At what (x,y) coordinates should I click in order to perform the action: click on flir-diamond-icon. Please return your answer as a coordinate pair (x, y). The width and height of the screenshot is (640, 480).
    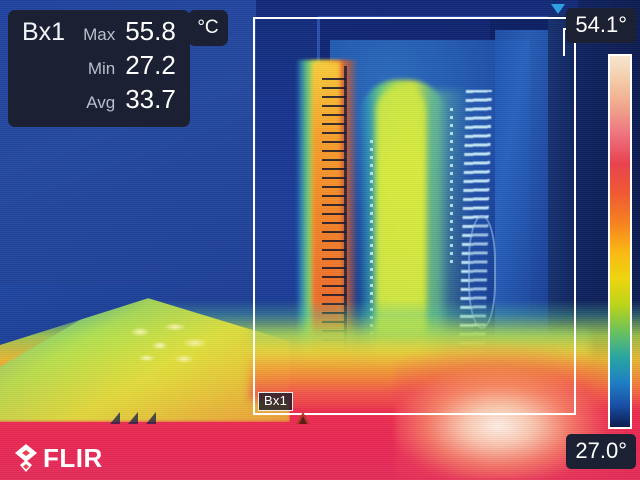
    Looking at the image, I should click on (26, 458).